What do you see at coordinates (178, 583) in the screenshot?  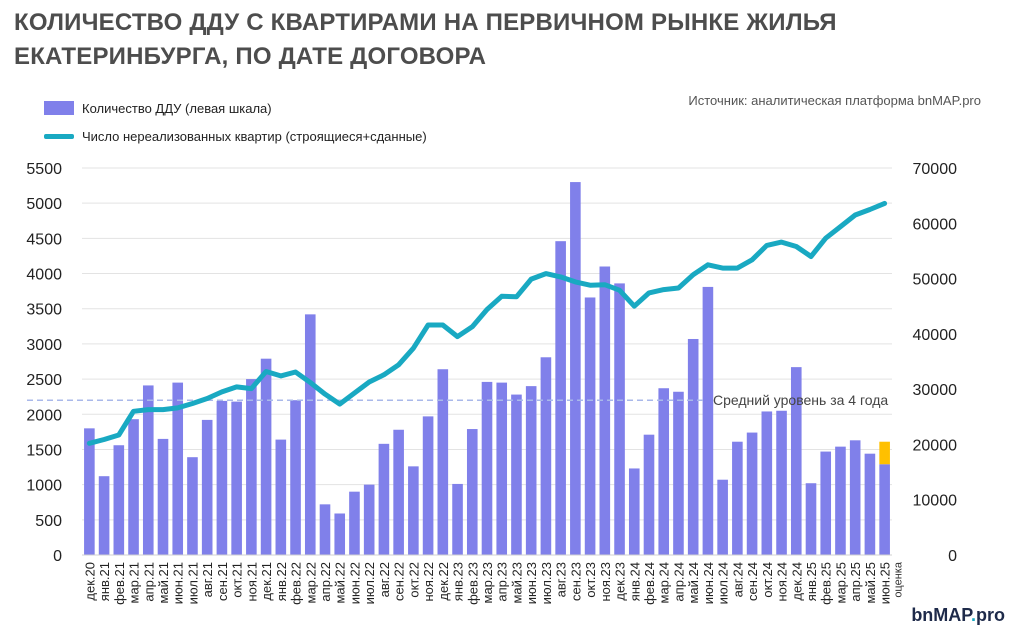 I see `x-tick-label: июн.21` at bounding box center [178, 583].